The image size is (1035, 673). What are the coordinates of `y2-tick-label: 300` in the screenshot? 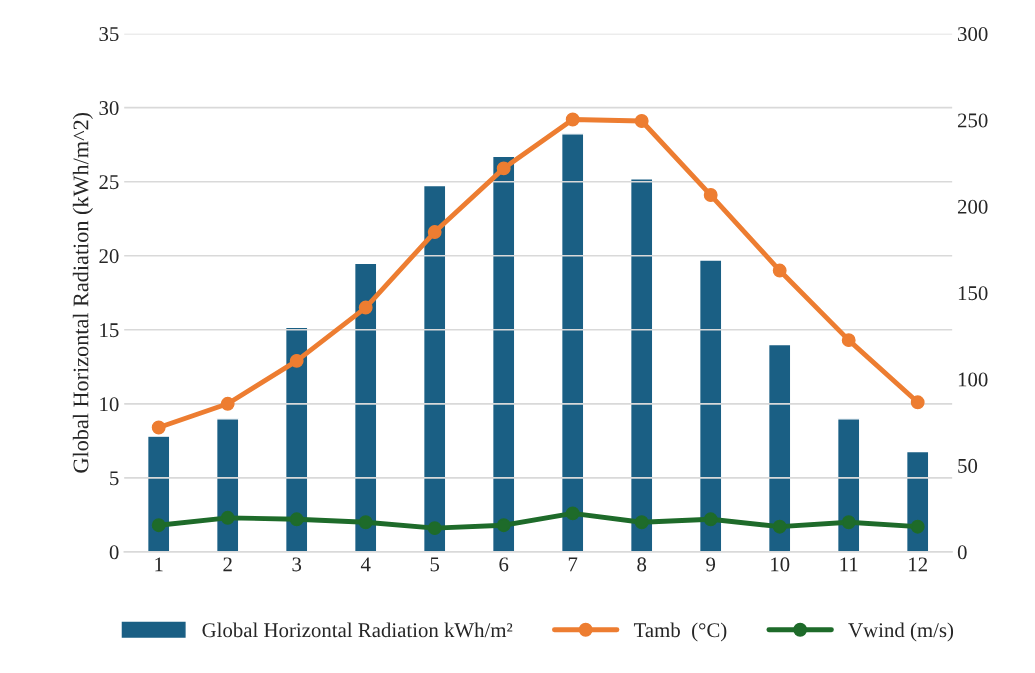 It's located at (973, 34).